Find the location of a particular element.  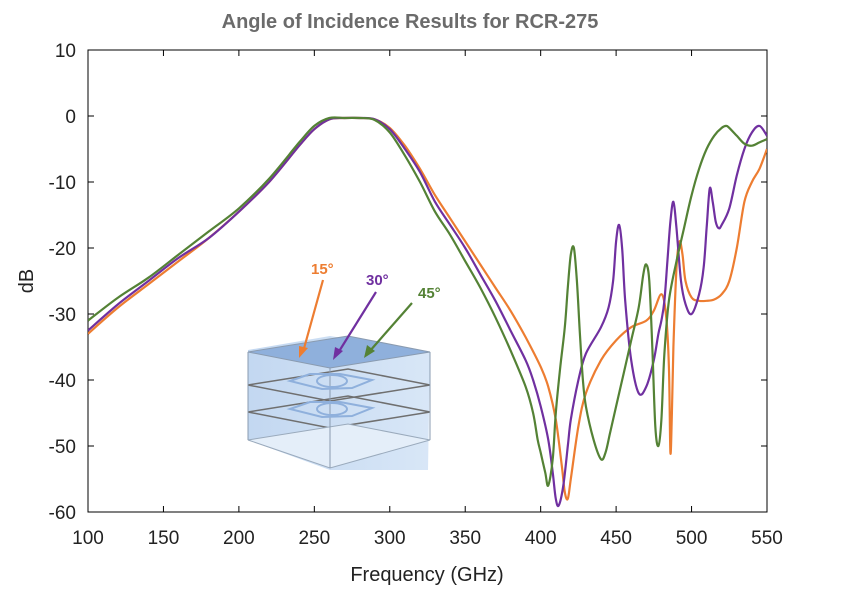

chart-title: Angle of Incidence Results for RCR-275 is located at coordinates (410, 22).